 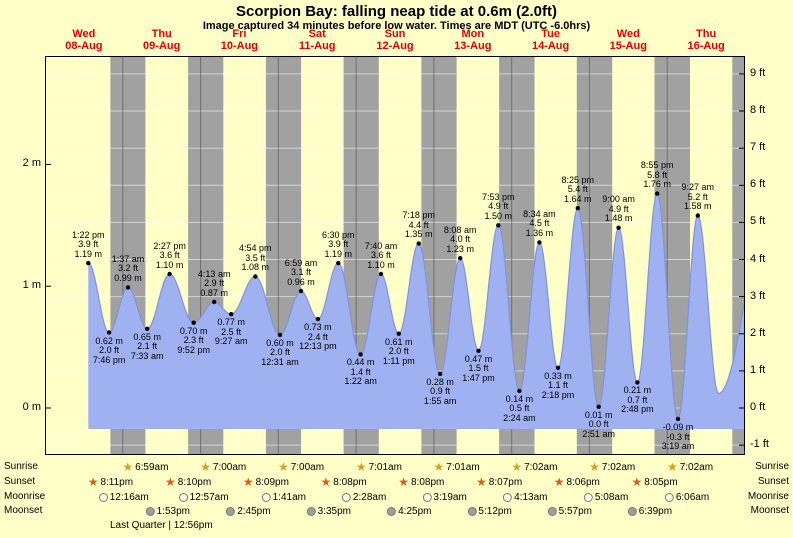 I want to click on moonset-time-text: 4:25pm, so click(x=415, y=511).